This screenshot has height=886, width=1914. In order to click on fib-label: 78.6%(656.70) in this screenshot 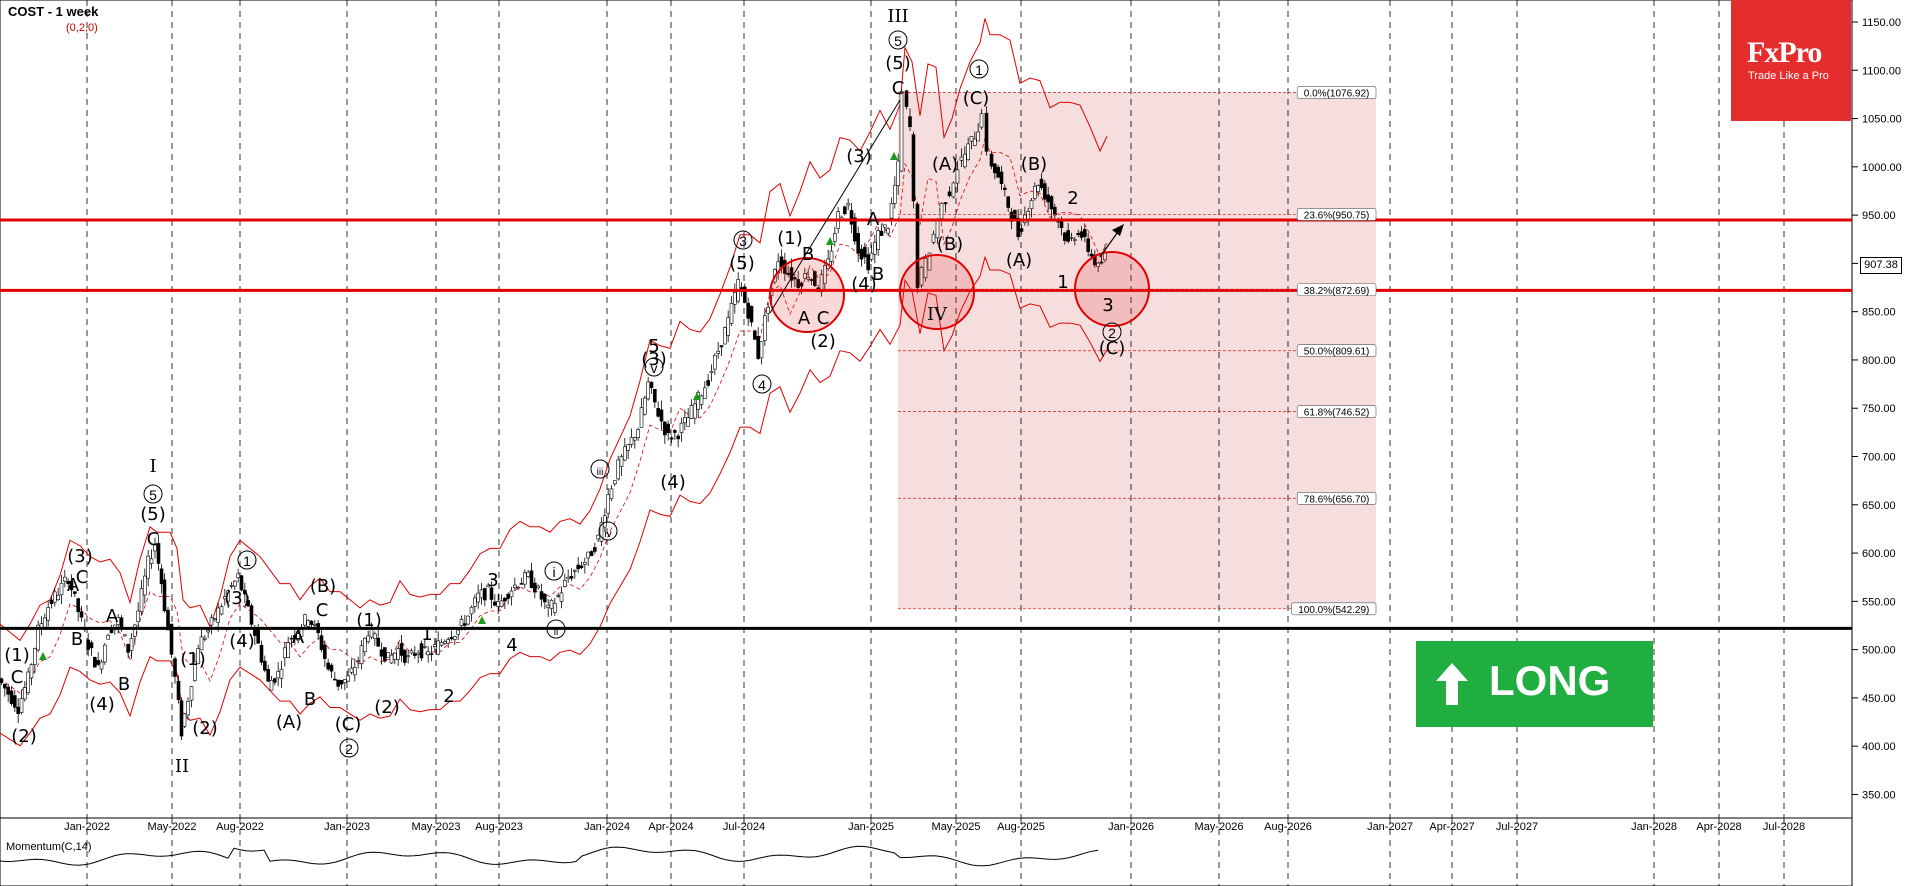, I will do `click(1337, 499)`.